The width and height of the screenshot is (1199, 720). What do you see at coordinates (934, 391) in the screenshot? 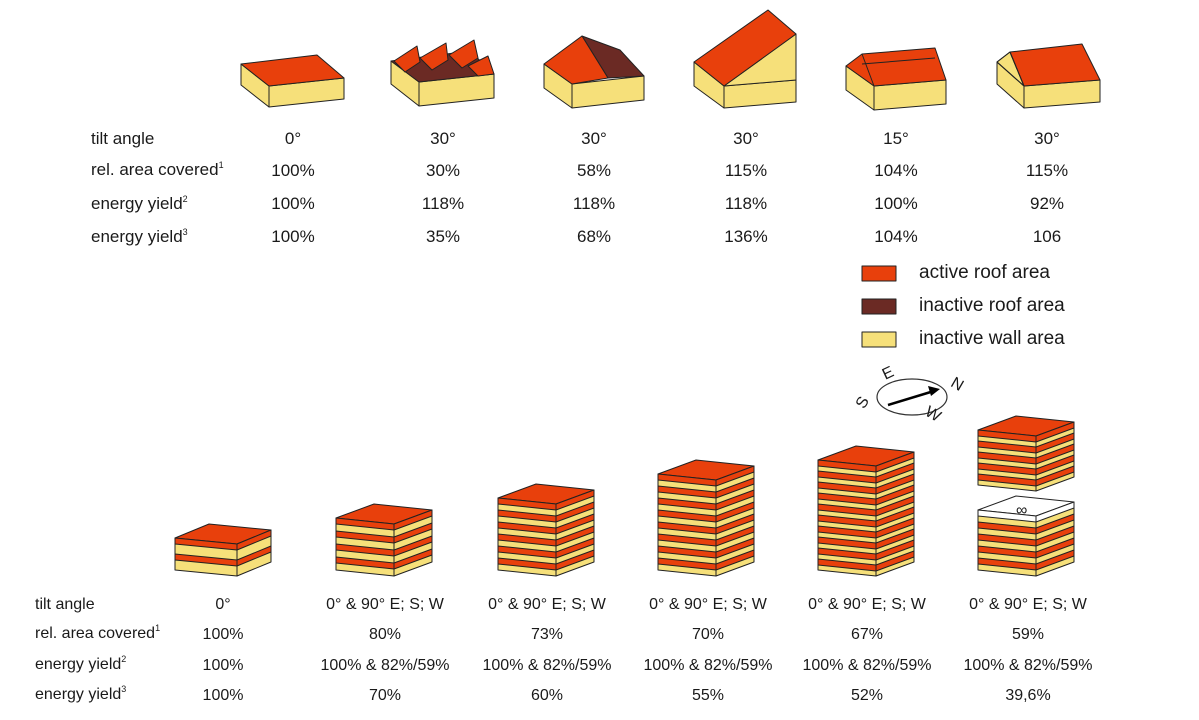
I see `compass-arrowhead-icon` at bounding box center [934, 391].